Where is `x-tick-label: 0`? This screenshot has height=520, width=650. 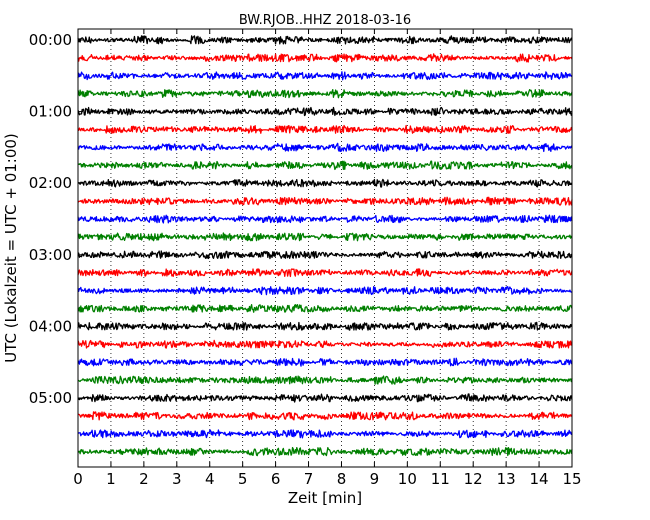
x-tick-label: 0 is located at coordinates (78, 479).